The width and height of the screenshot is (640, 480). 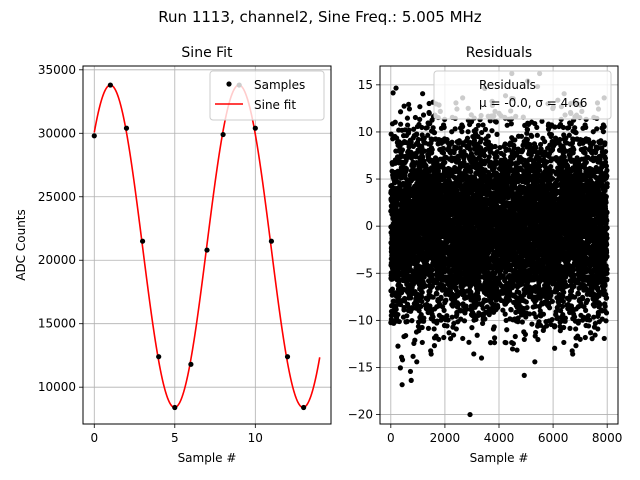 What do you see at coordinates (57, 197) in the screenshot?
I see `sine-fit-y-tick-label: 25000` at bounding box center [57, 197].